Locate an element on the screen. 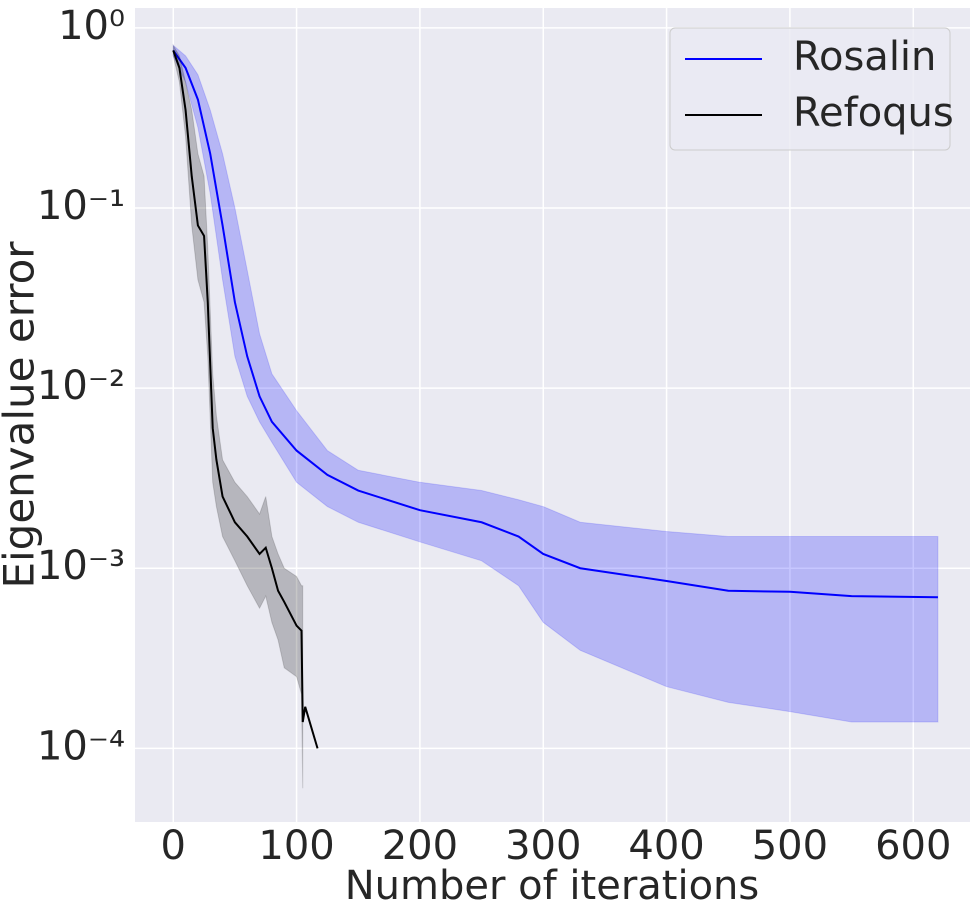 The image size is (977, 922). x-axis-label: Number of iterations is located at coordinates (552, 886).